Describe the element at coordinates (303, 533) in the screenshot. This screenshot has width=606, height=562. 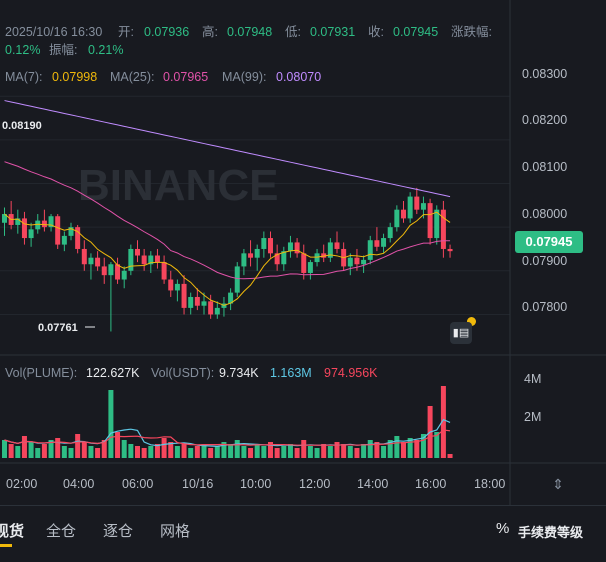
I see `margin-mode-tabs: 现货 全仓 逐仓 网格 % 手续费等级` at that location.